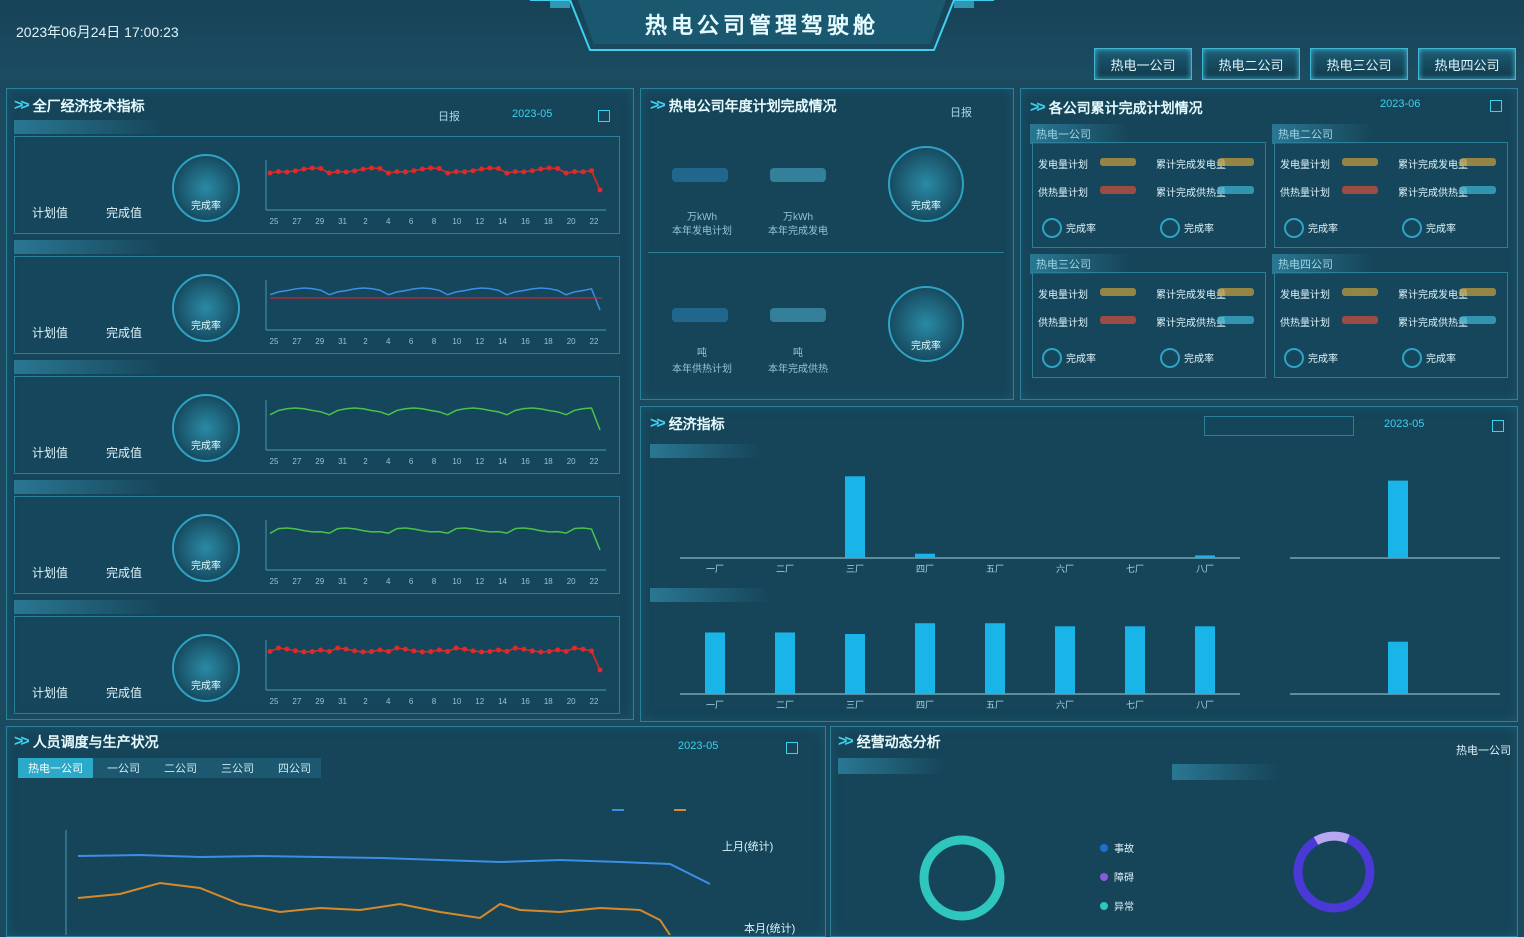  Describe the element at coordinates (1279, 426) in the screenshot. I see `company-select` at that location.